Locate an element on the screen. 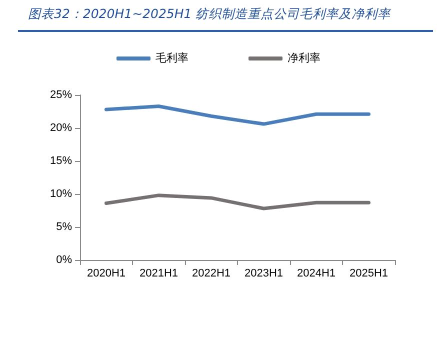 The width and height of the screenshot is (437, 340). y-tick-label: 25% is located at coordinates (61, 95).